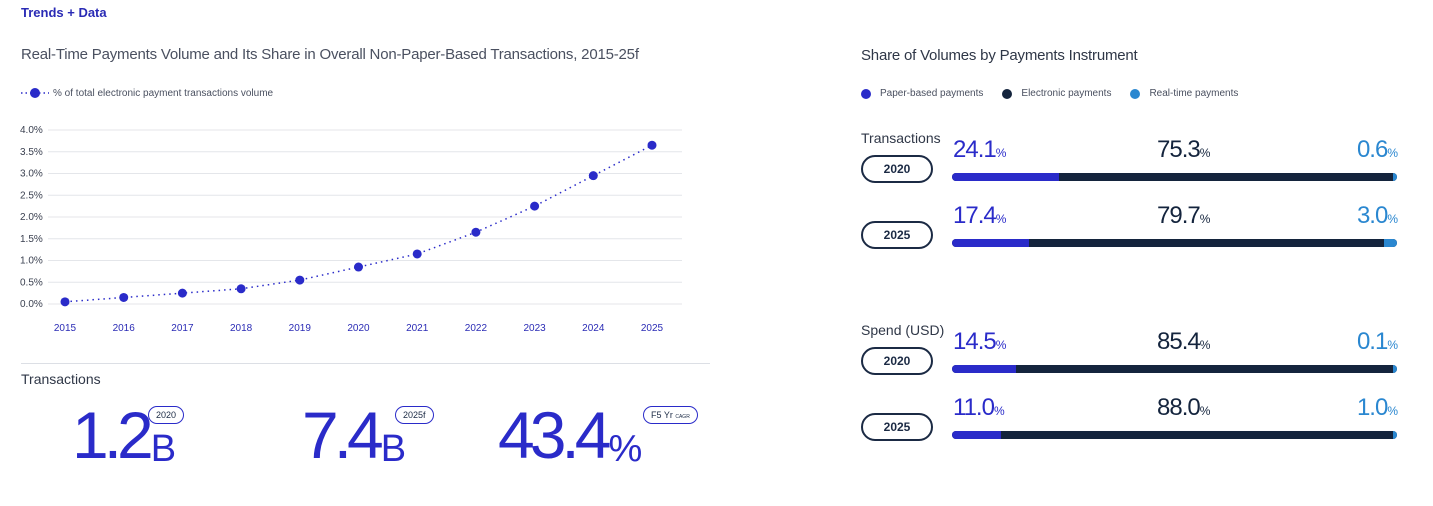 The height and width of the screenshot is (506, 1433). What do you see at coordinates (1372, 341) in the screenshot?
I see `pct-value: 0.1` at bounding box center [1372, 341].